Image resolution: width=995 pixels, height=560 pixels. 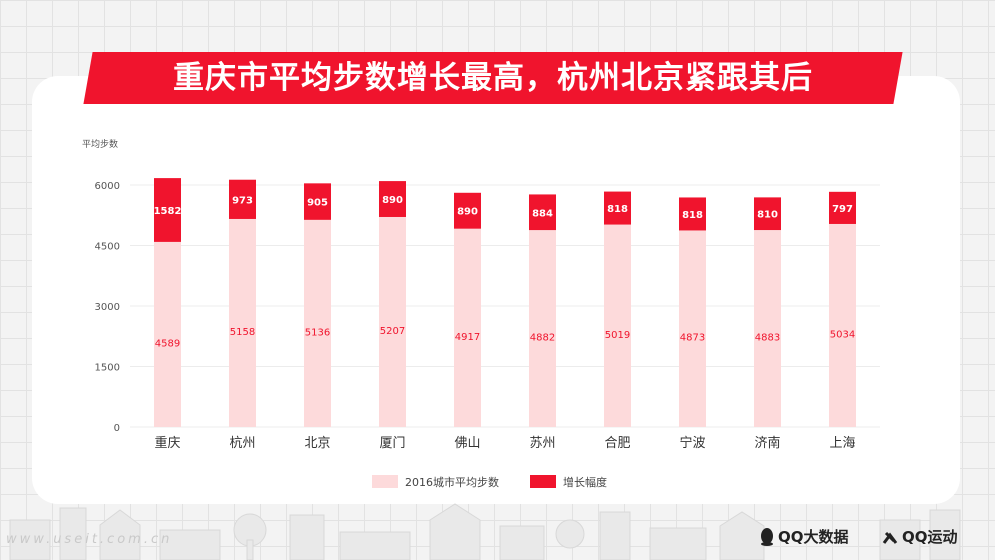 I want to click on runner-icon, so click(x=890, y=537).